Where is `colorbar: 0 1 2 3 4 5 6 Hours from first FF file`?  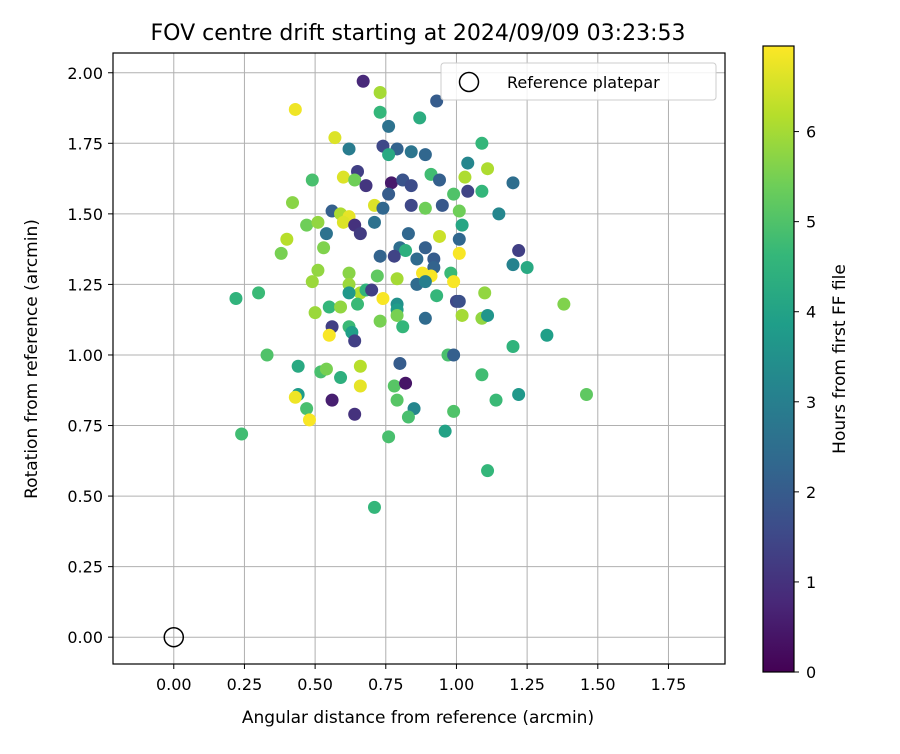 colorbar: 0 1 2 3 4 5 6 Hours from first FF file is located at coordinates (806, 363).